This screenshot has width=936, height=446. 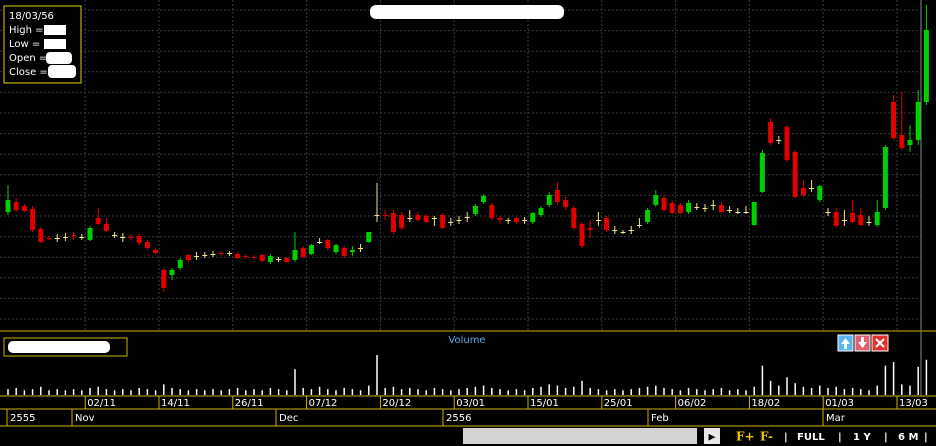 I want to click on x-tick-label: 15/01, so click(x=544, y=403).